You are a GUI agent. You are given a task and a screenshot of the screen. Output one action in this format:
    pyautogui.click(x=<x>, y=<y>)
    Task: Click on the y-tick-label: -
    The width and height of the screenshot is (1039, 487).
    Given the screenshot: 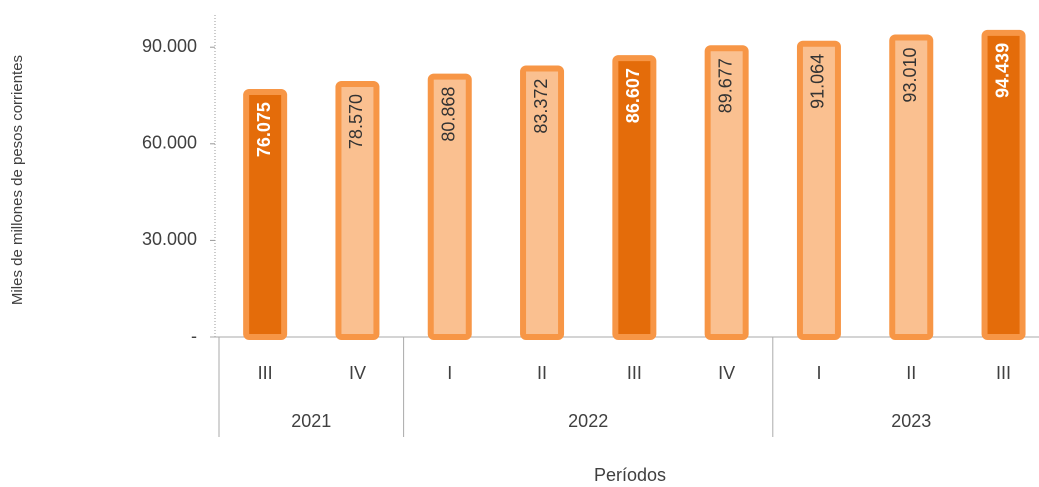 What is the action you would take?
    pyautogui.click(x=194, y=336)
    